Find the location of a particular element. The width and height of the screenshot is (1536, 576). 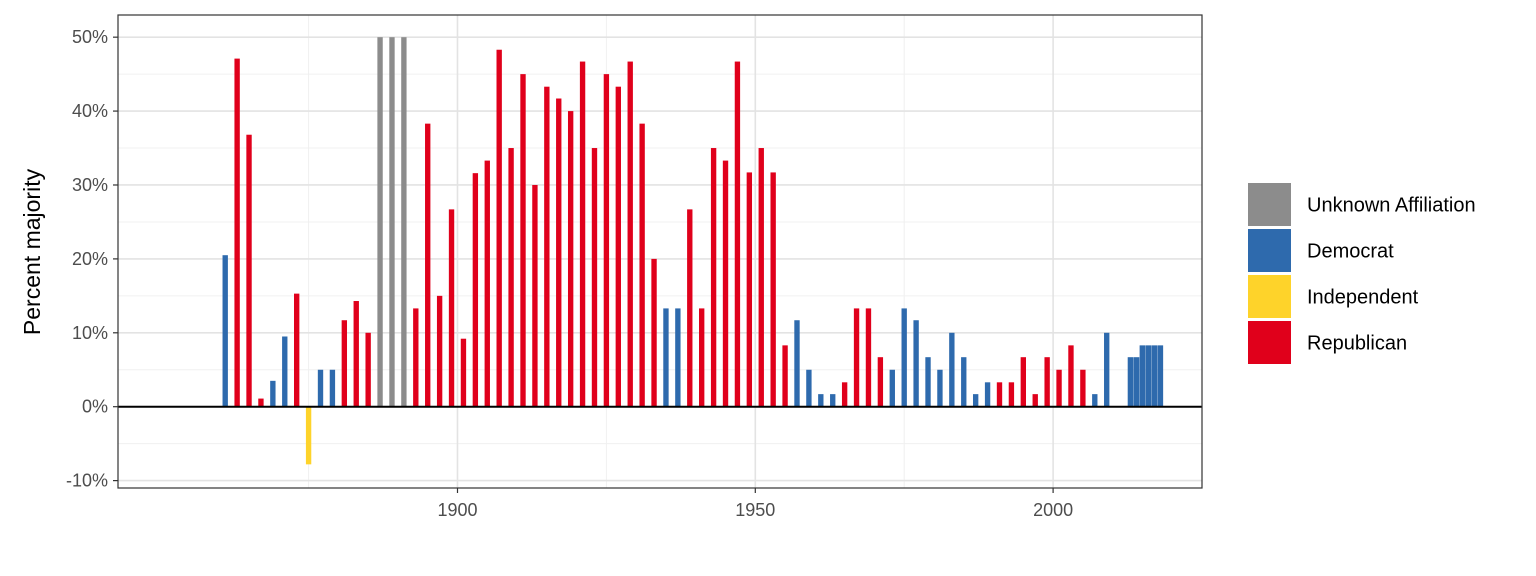

bar-1925 is located at coordinates (606, 240).